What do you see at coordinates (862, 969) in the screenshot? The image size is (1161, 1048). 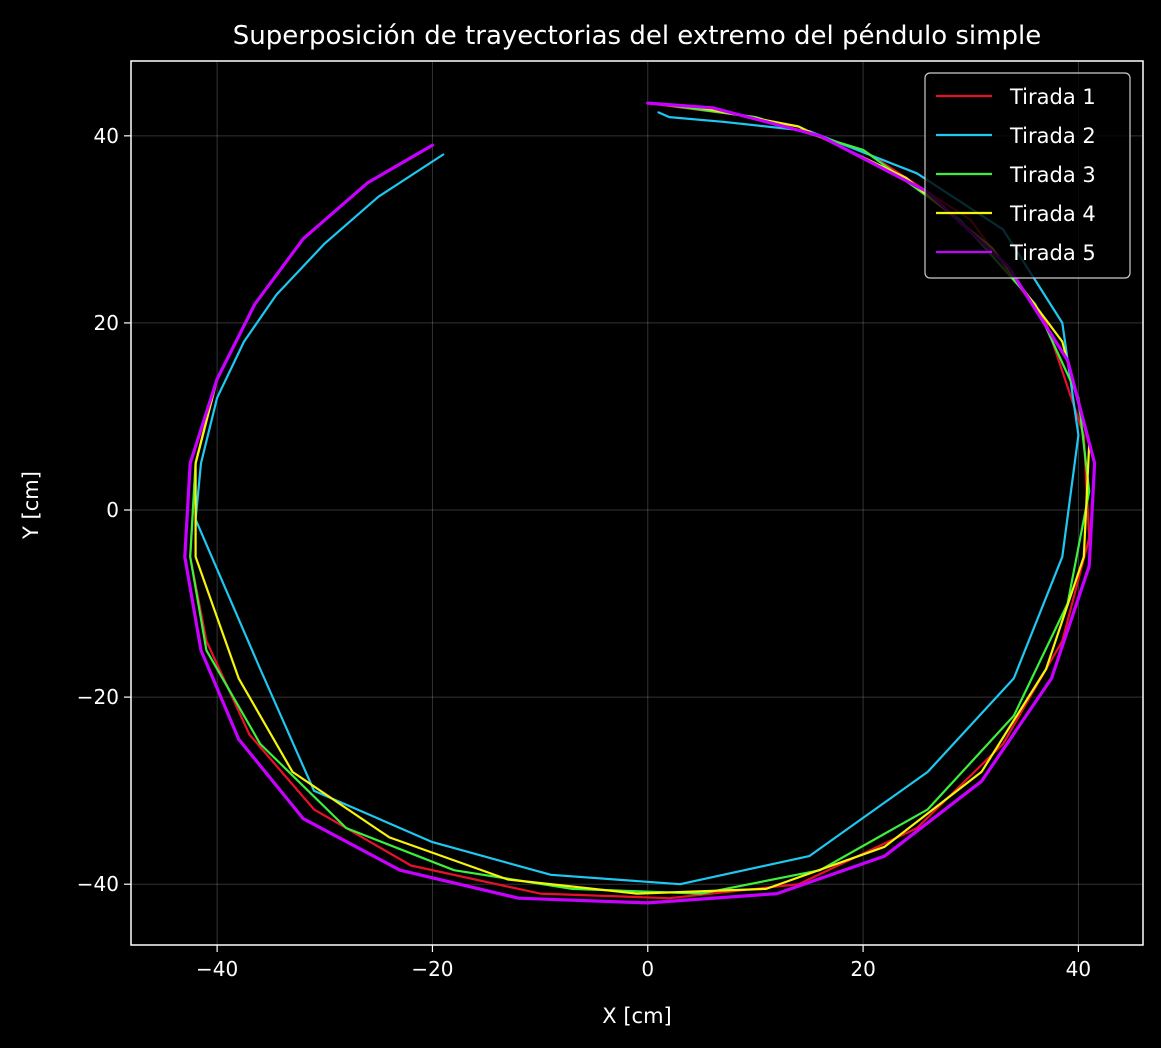 I see `x-tick-label-3: 20` at bounding box center [862, 969].